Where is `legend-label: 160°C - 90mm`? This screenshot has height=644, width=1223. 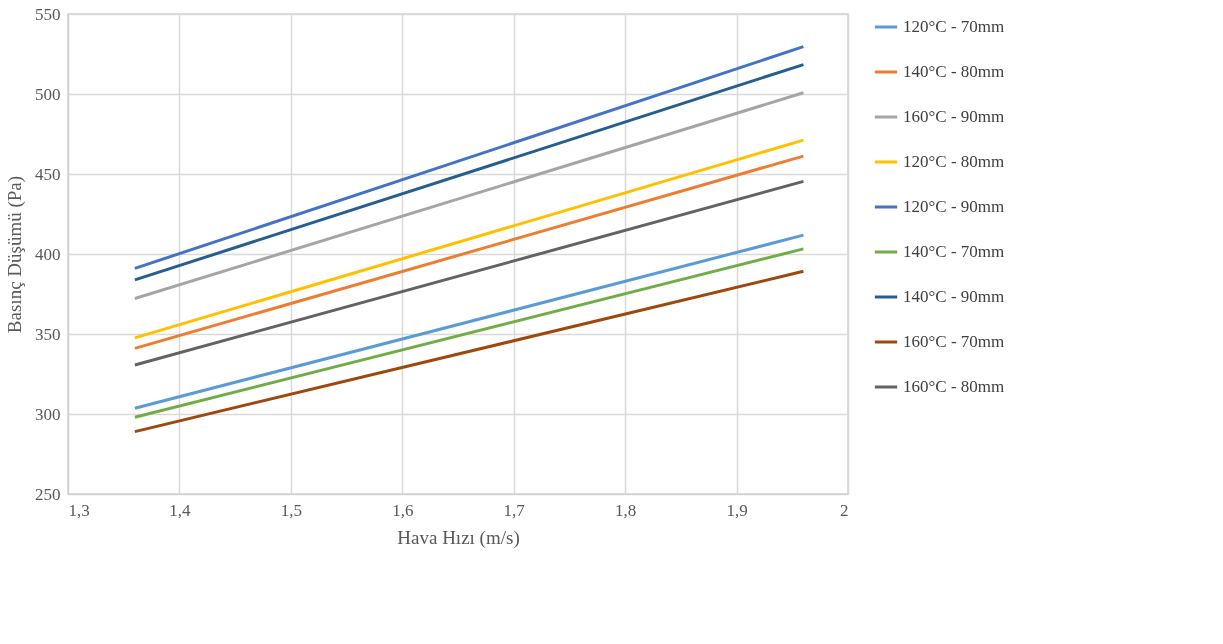 legend-label: 160°C - 90mm is located at coordinates (954, 116).